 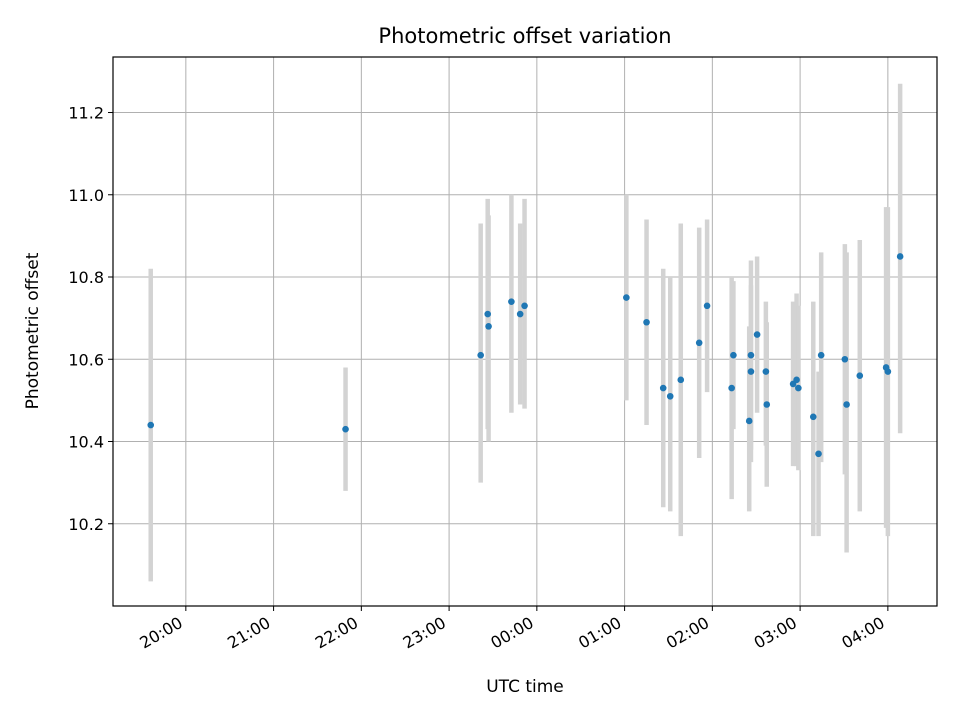 What do you see at coordinates (525, 687) in the screenshot?
I see `x-axis-label: UTC time` at bounding box center [525, 687].